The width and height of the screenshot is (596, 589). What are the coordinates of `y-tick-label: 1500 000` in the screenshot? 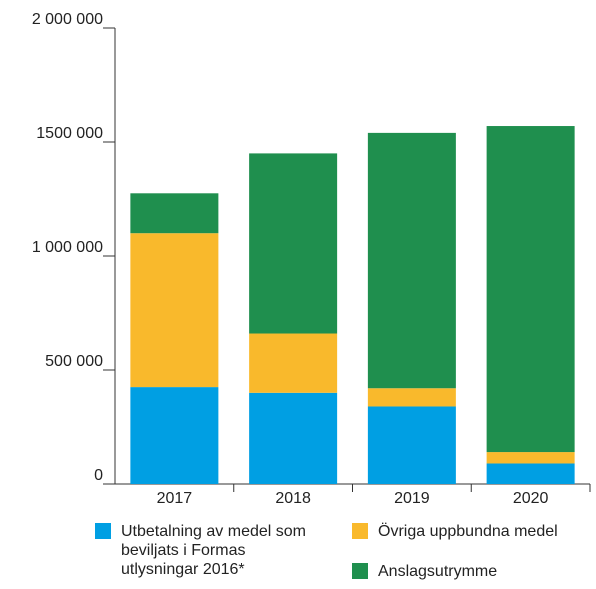 It's located at (69, 133).